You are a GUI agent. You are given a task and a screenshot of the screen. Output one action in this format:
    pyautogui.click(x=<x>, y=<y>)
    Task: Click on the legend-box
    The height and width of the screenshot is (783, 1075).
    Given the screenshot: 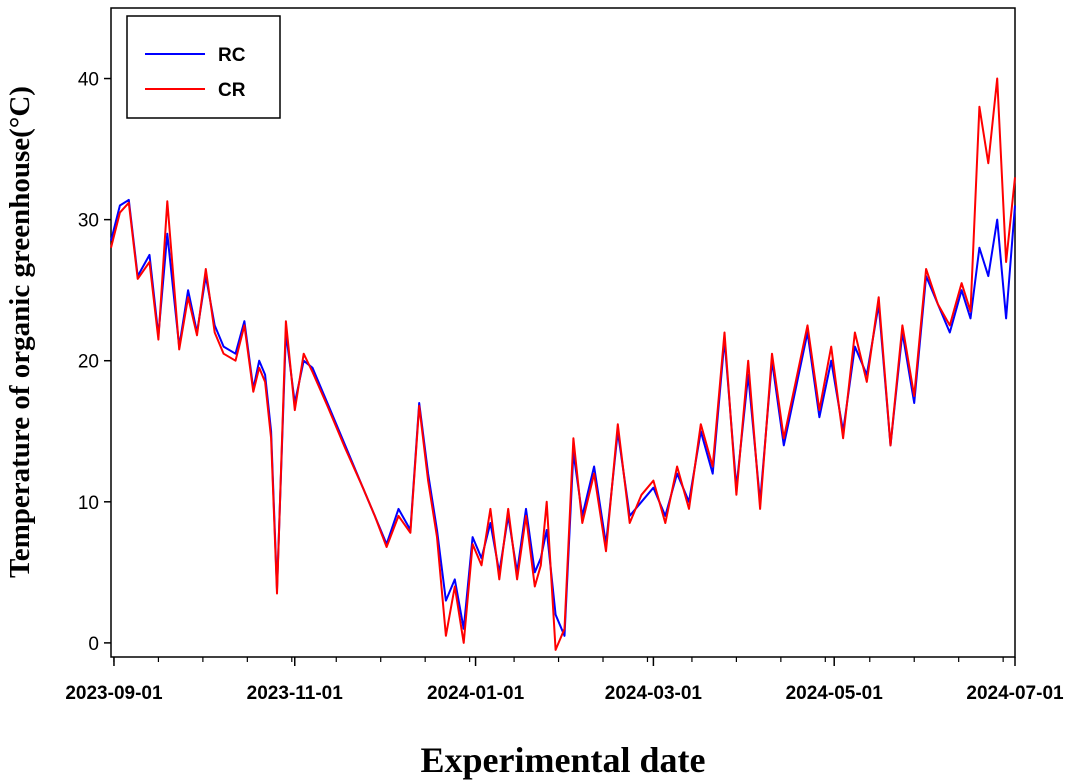 What is the action you would take?
    pyautogui.click(x=203, y=67)
    